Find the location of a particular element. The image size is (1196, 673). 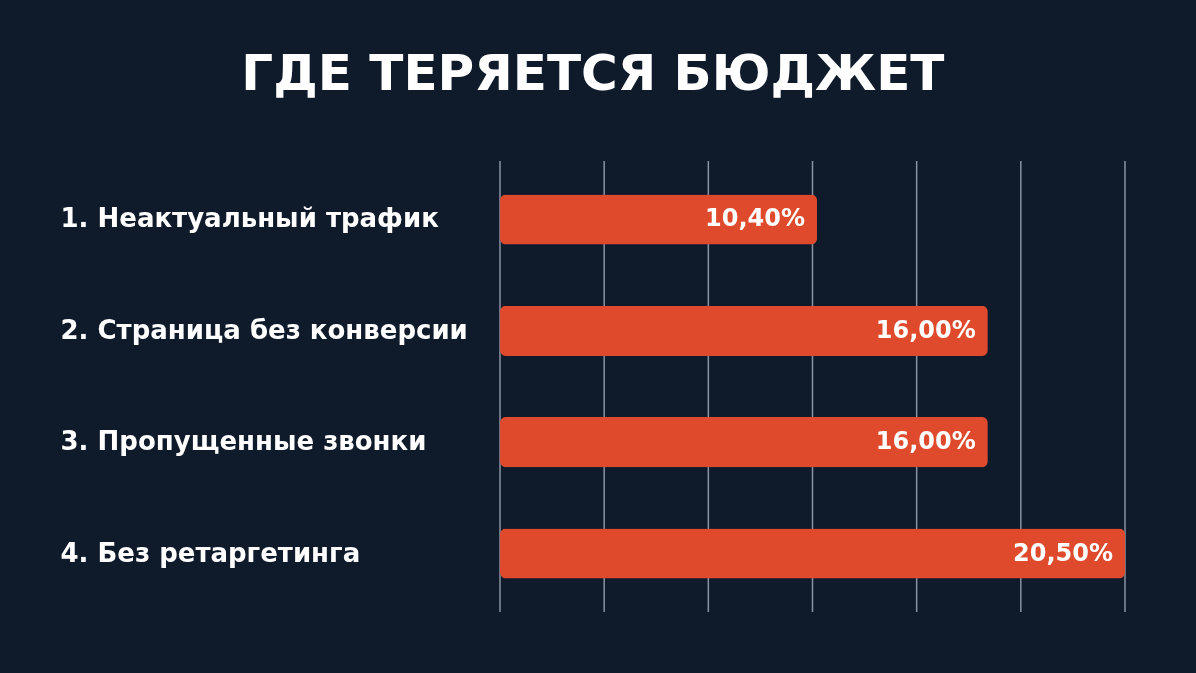

data-label: 20,50% is located at coordinates (1063, 552).